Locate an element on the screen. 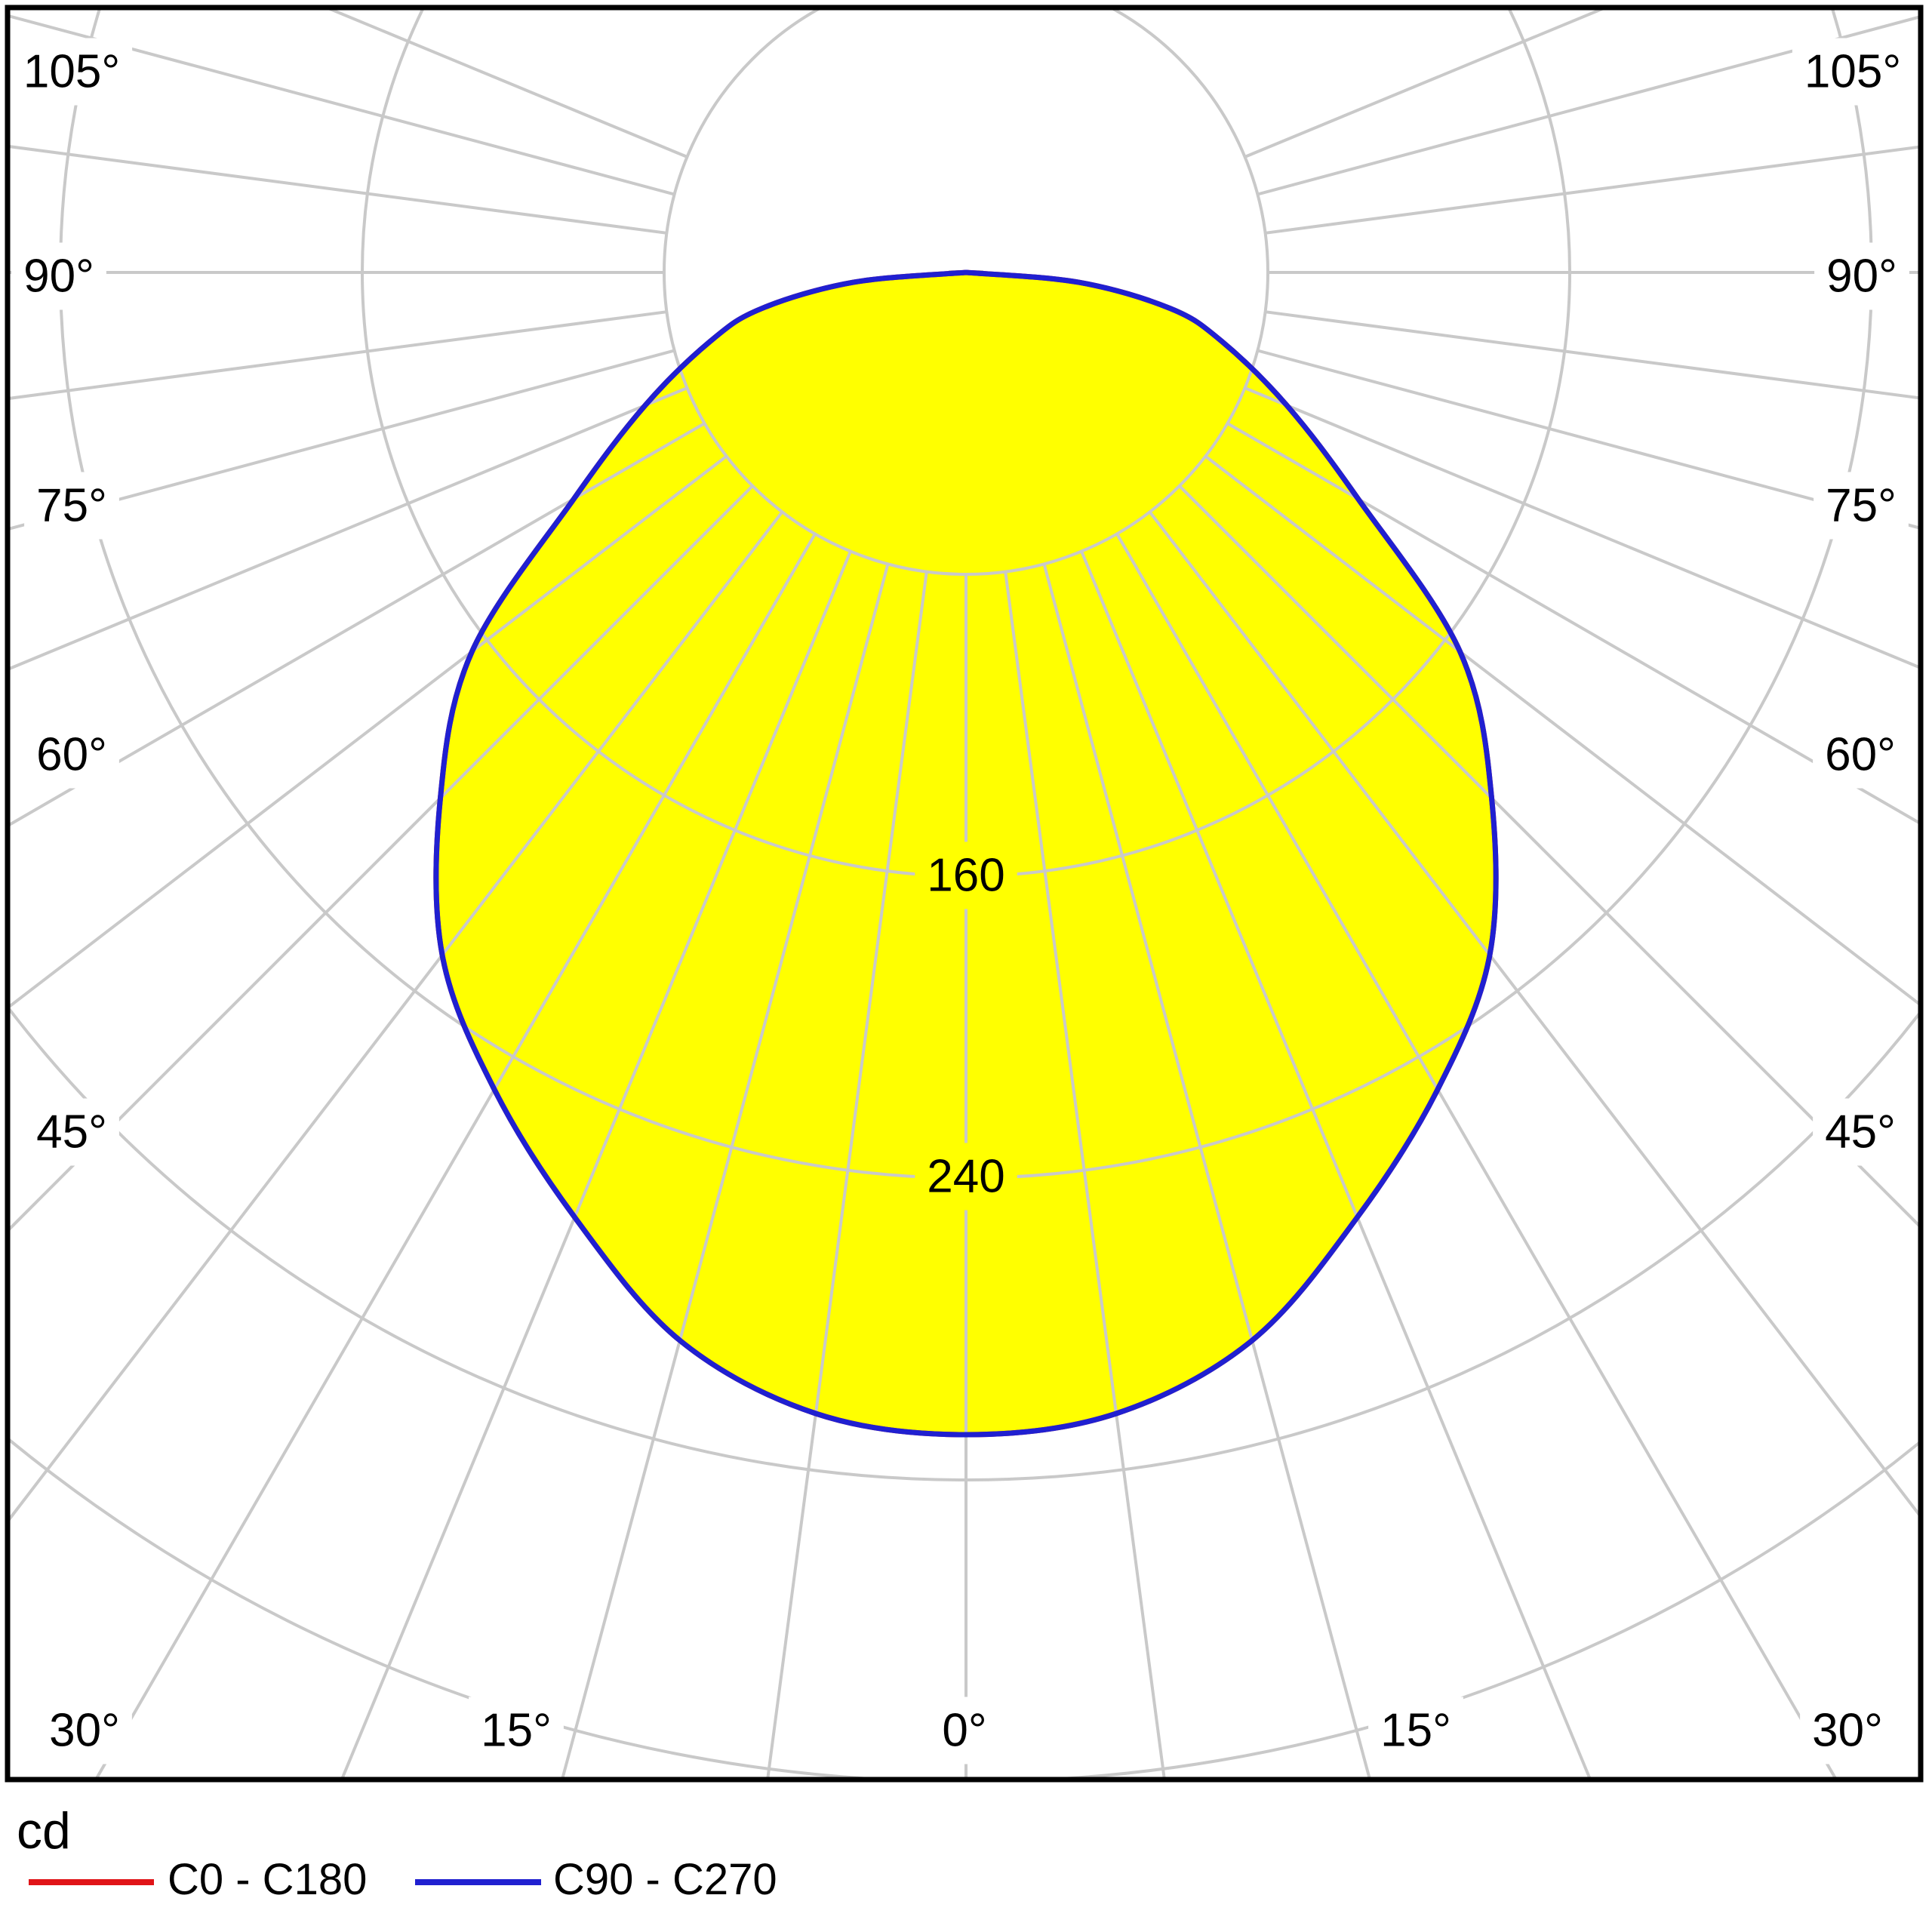  angle-label: 0° is located at coordinates (964, 1731).